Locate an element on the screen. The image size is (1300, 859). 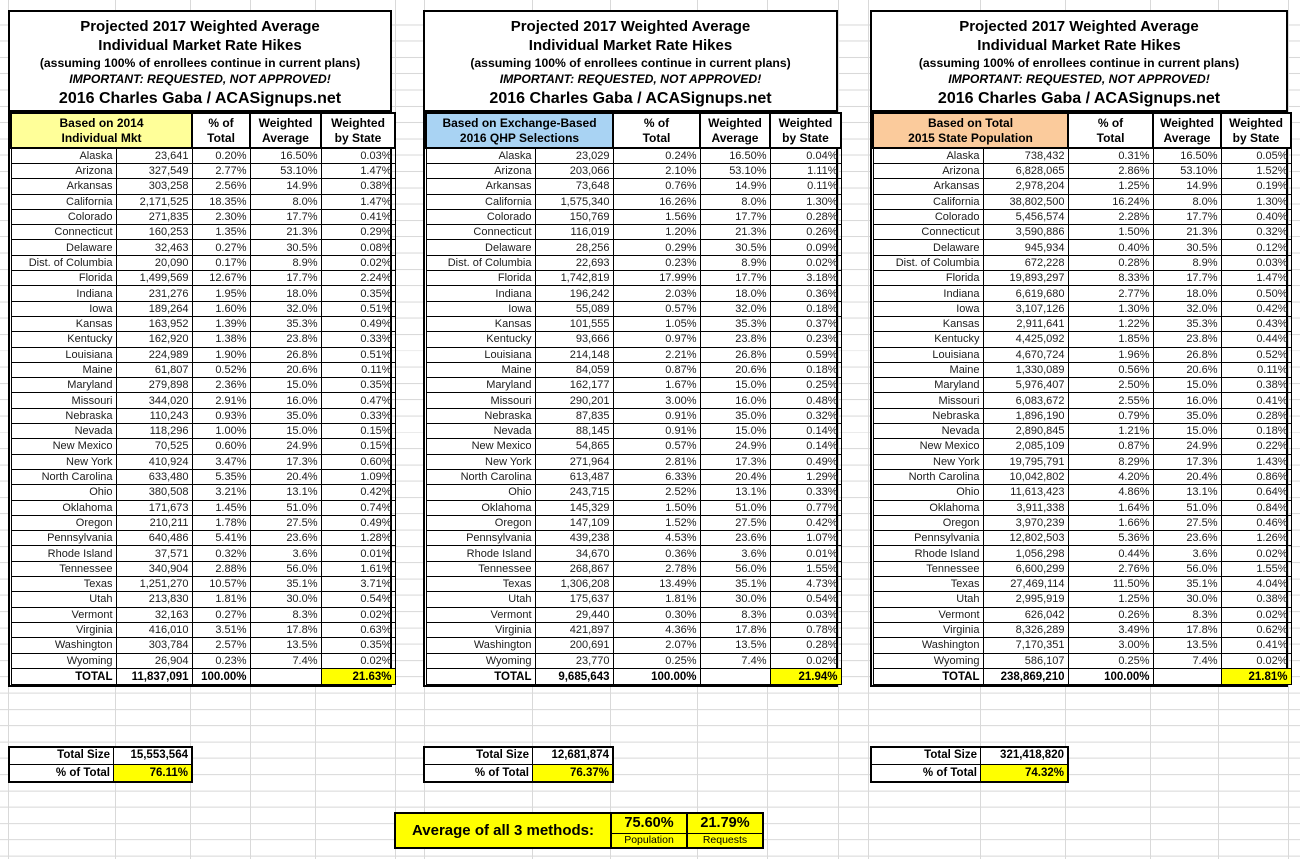
weighted-average-cell: 27.5% is located at coordinates (285, 523).